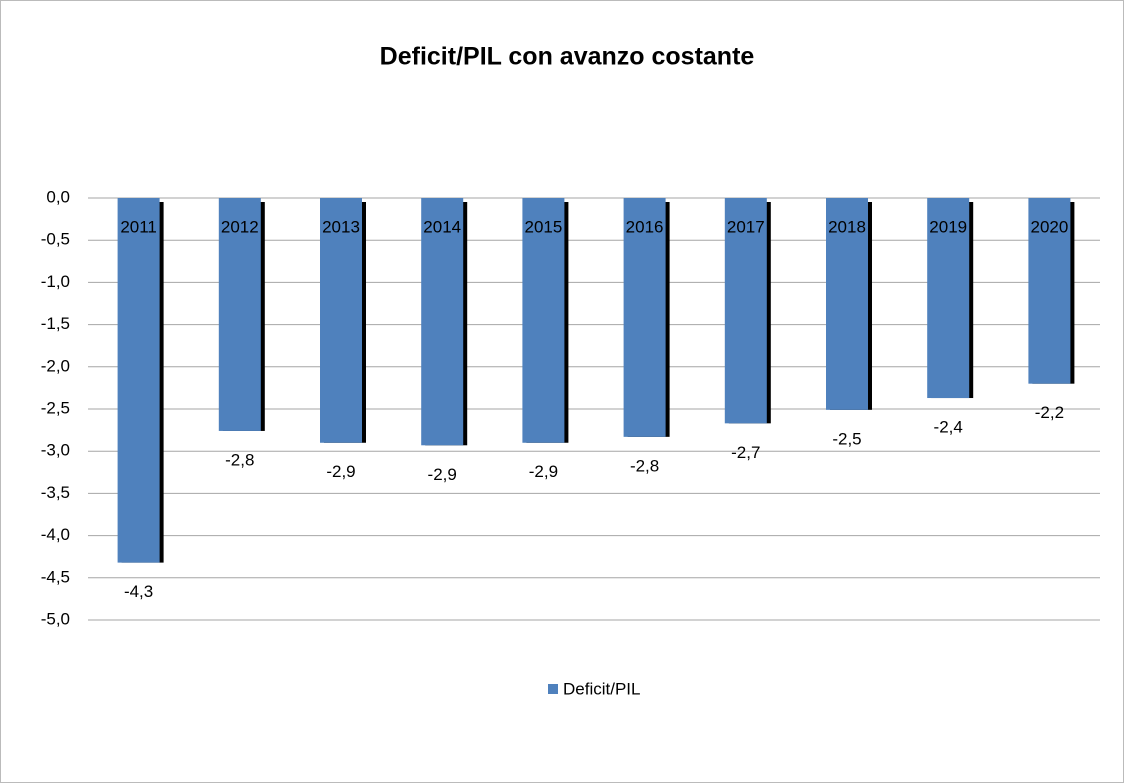 The width and height of the screenshot is (1125, 784). What do you see at coordinates (745, 452) in the screenshot?
I see `data-label: -2,7` at bounding box center [745, 452].